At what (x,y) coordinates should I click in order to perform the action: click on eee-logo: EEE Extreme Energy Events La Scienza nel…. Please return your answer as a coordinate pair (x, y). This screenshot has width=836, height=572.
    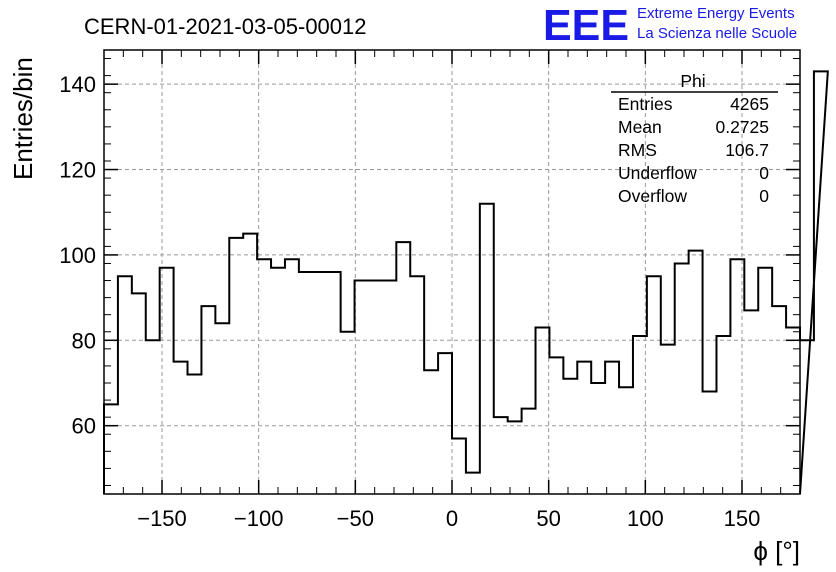
    Looking at the image, I should click on (670, 25).